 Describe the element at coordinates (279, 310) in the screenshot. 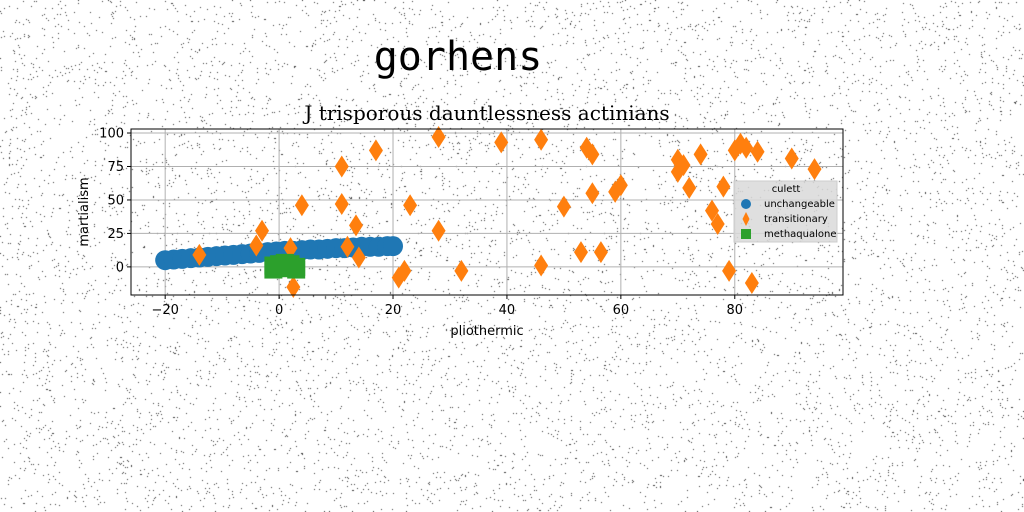

I see `x-tick-label: 0` at that location.